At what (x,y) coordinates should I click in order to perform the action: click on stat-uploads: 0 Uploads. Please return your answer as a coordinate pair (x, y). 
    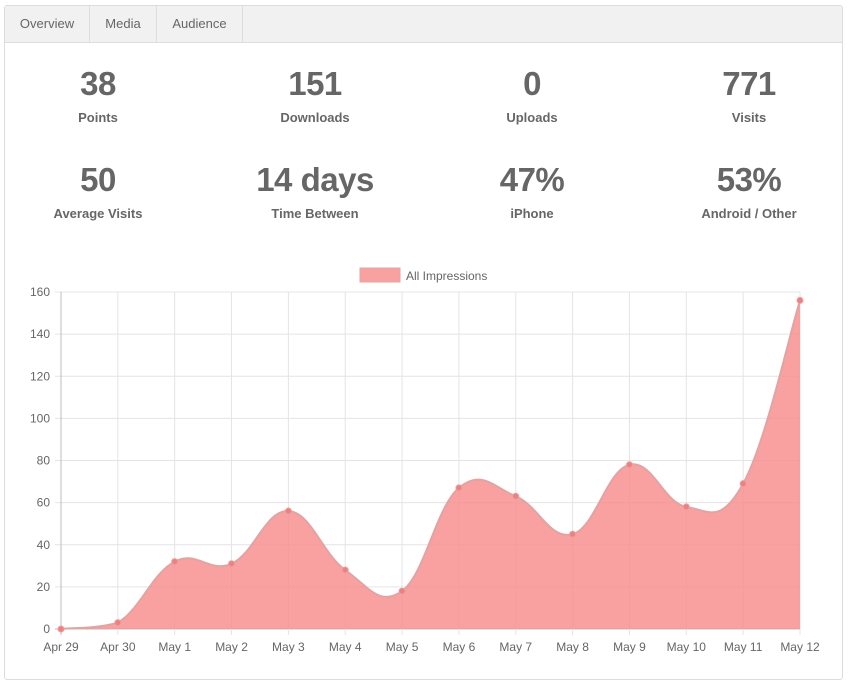
    Looking at the image, I should click on (532, 96).